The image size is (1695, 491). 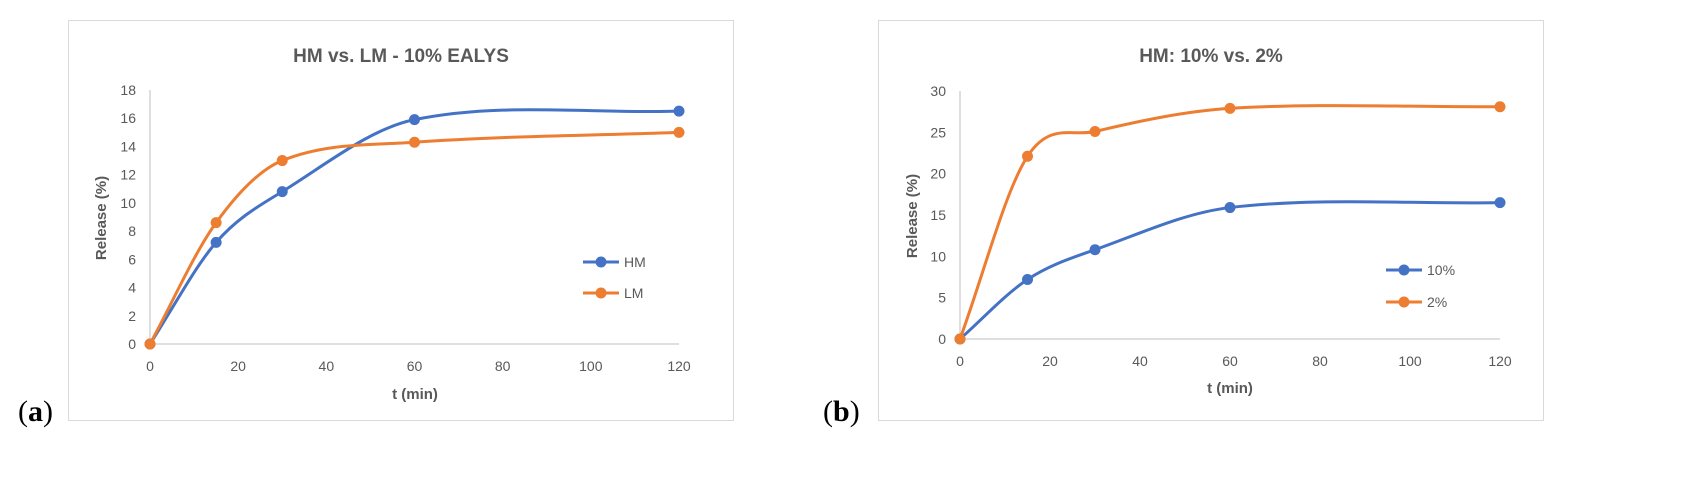 I want to click on y-tick-label: 25, so click(x=938, y=132).